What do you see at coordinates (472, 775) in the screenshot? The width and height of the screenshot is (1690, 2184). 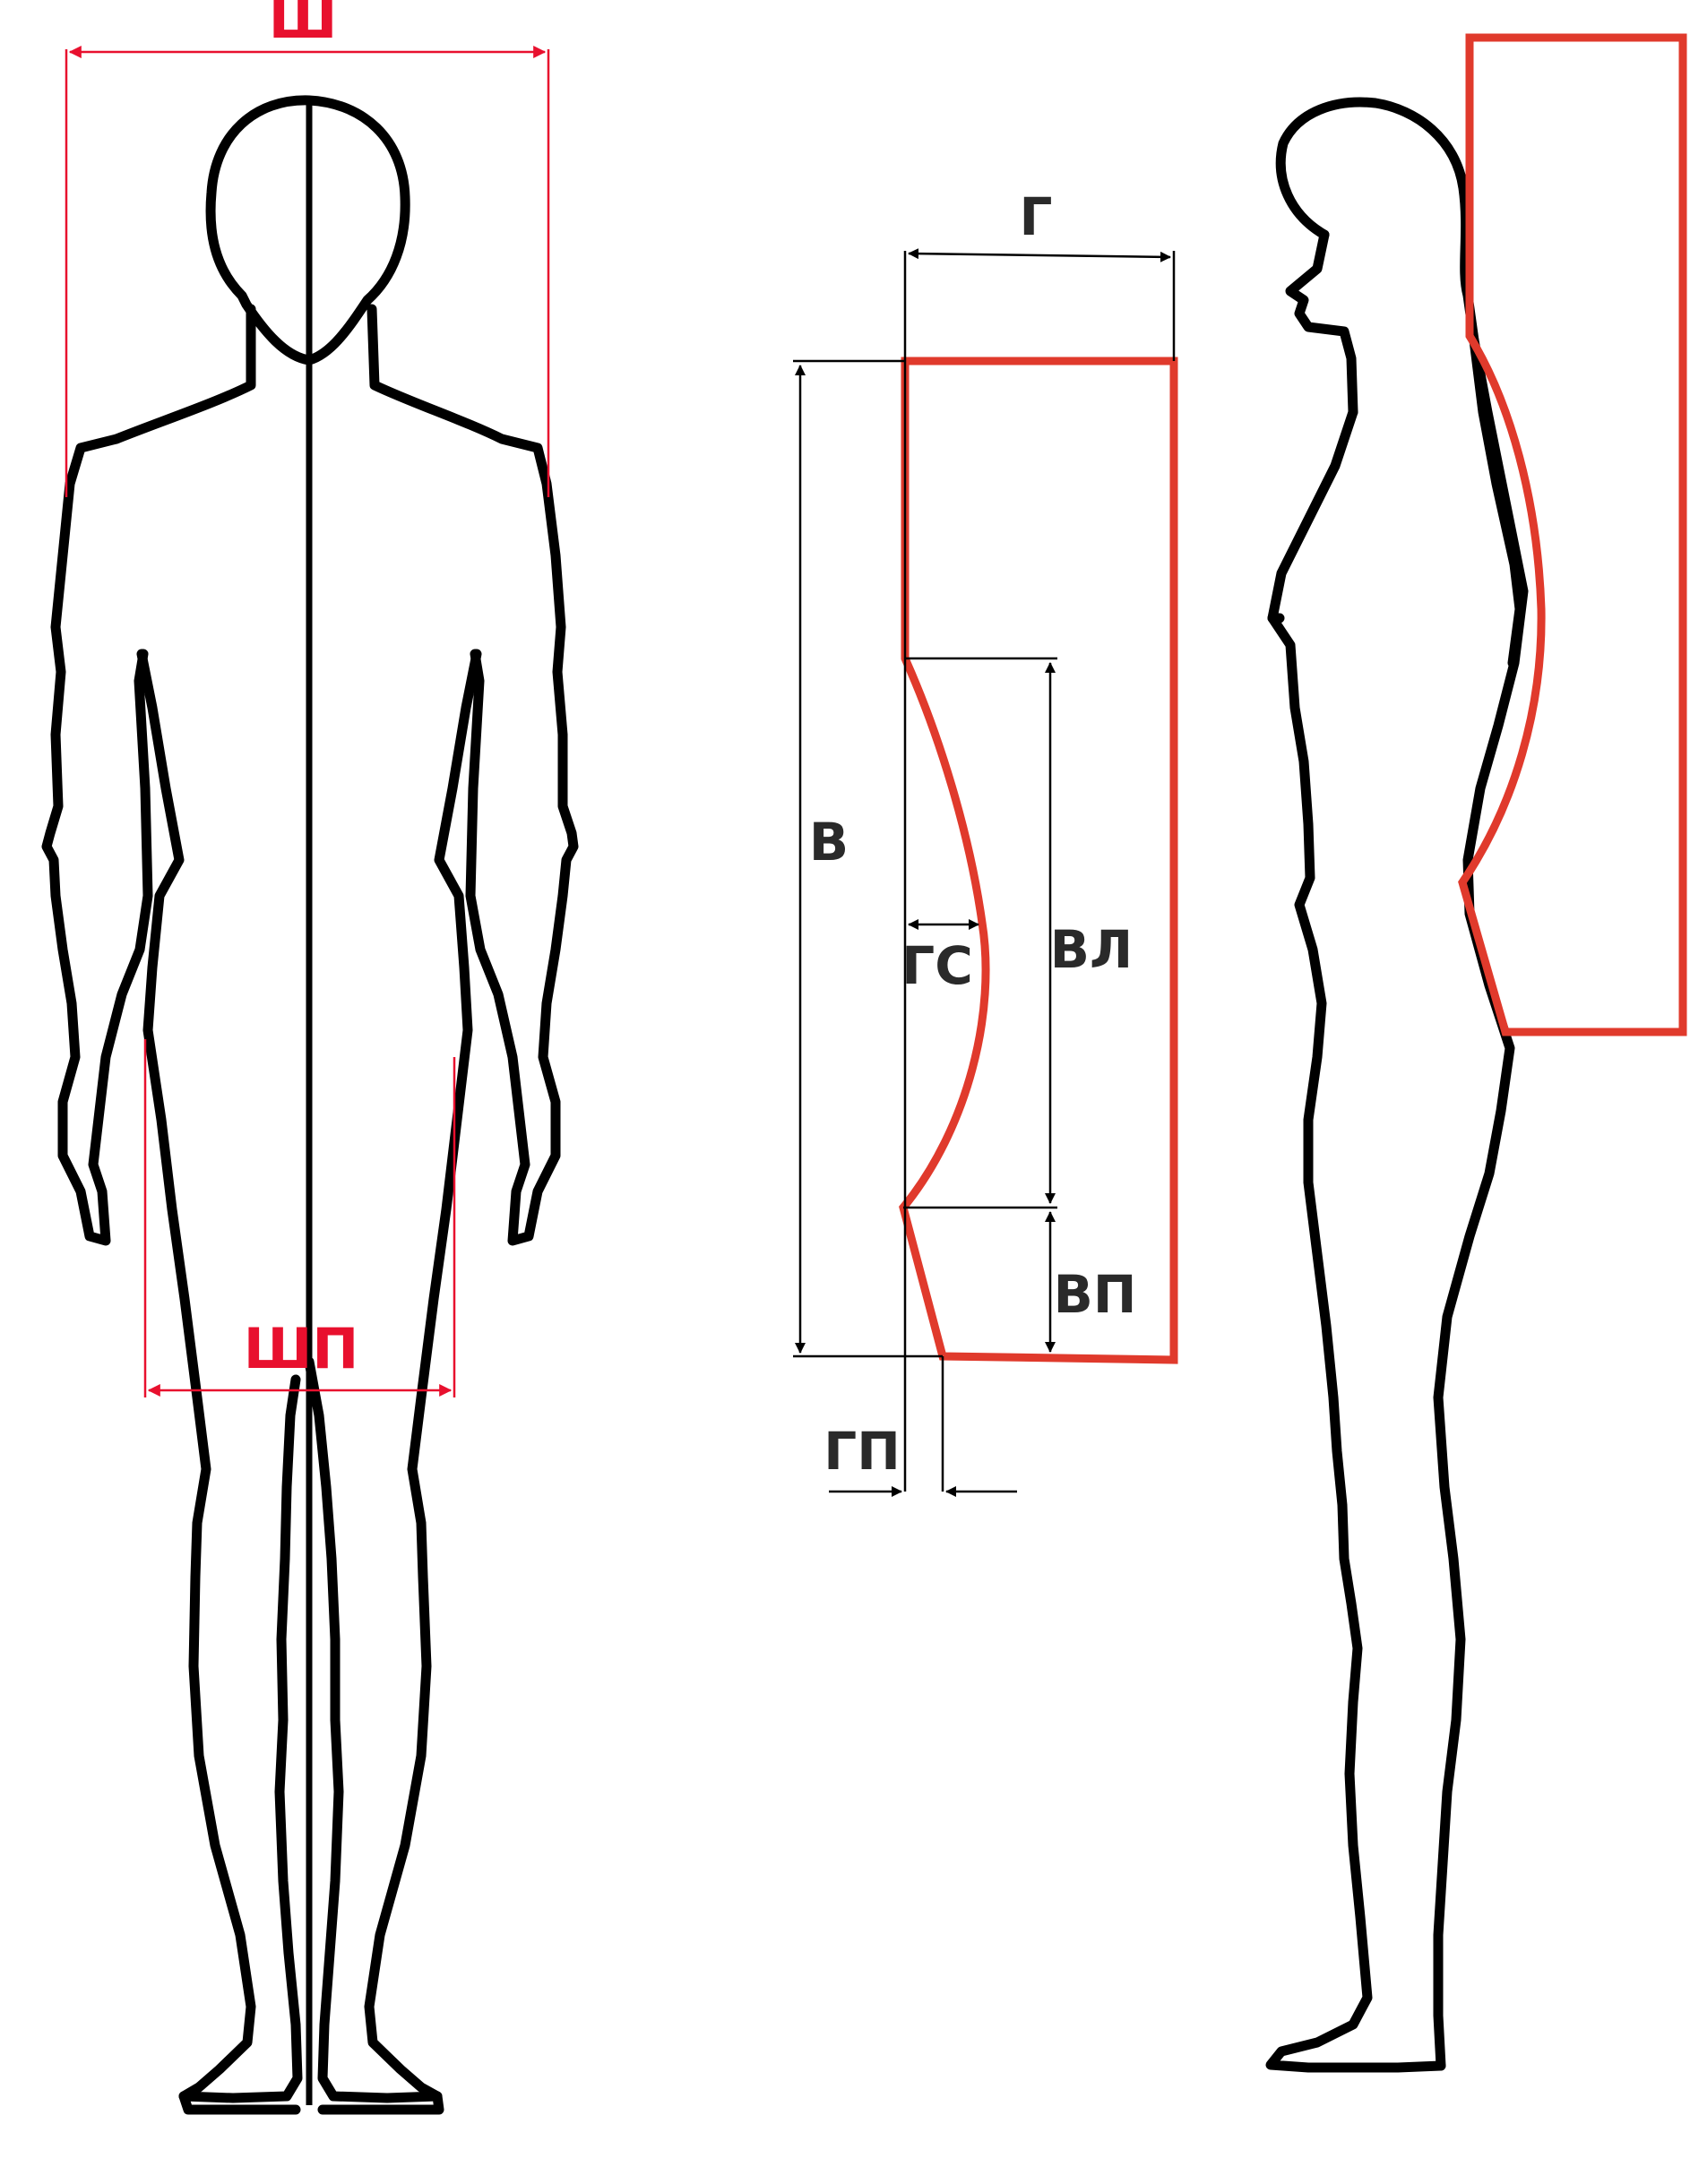 I see `front-body-right` at bounding box center [472, 775].